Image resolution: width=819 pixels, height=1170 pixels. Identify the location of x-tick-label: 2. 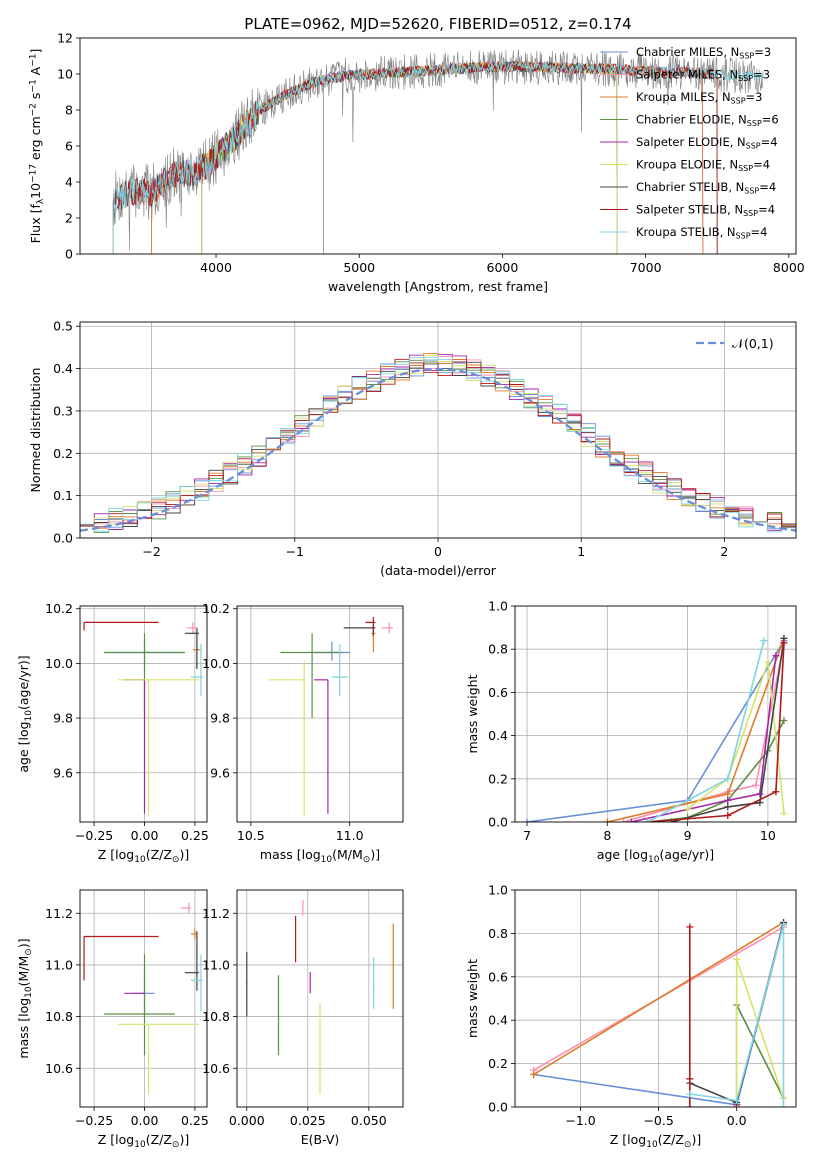
(724, 551).